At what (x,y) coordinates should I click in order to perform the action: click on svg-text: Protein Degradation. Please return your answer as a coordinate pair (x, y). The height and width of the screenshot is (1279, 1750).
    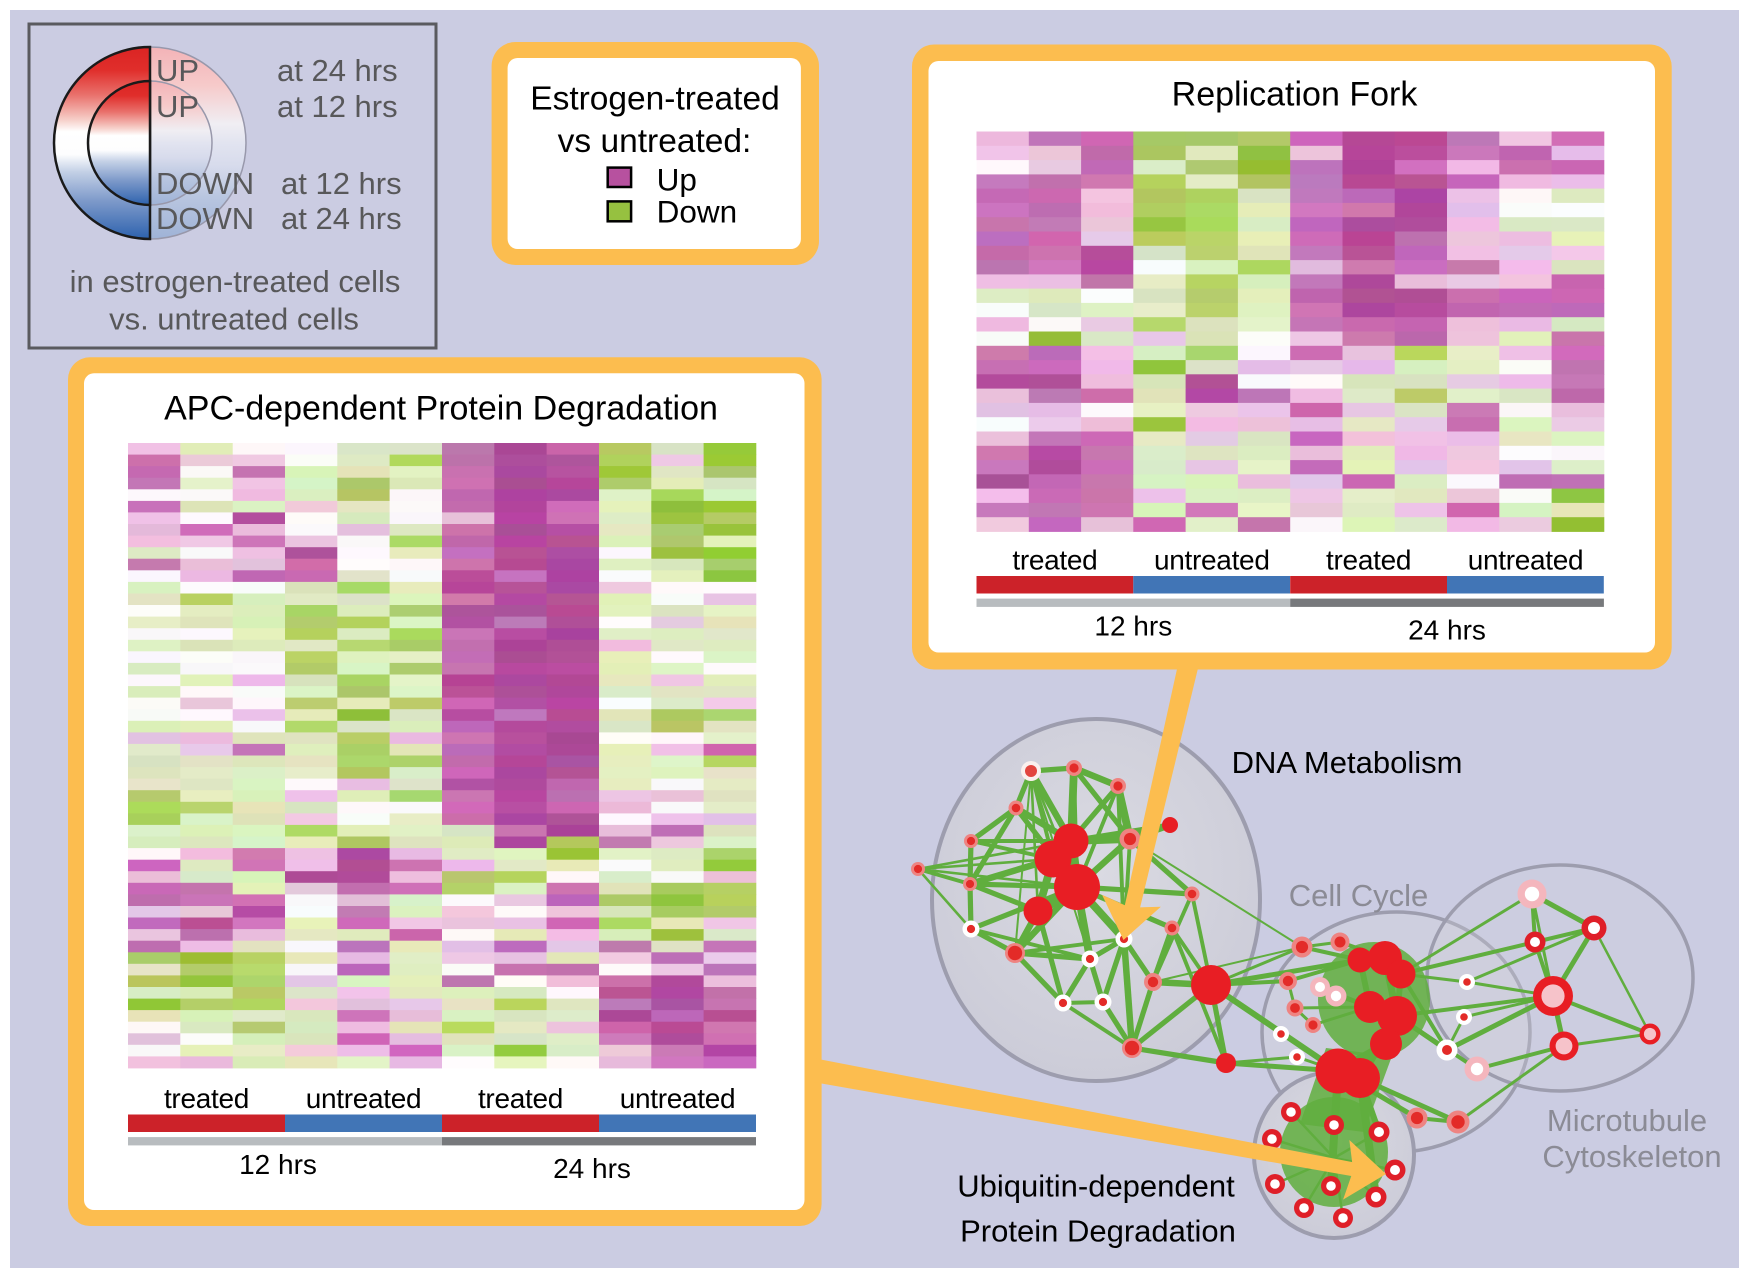
    Looking at the image, I should click on (1098, 1231).